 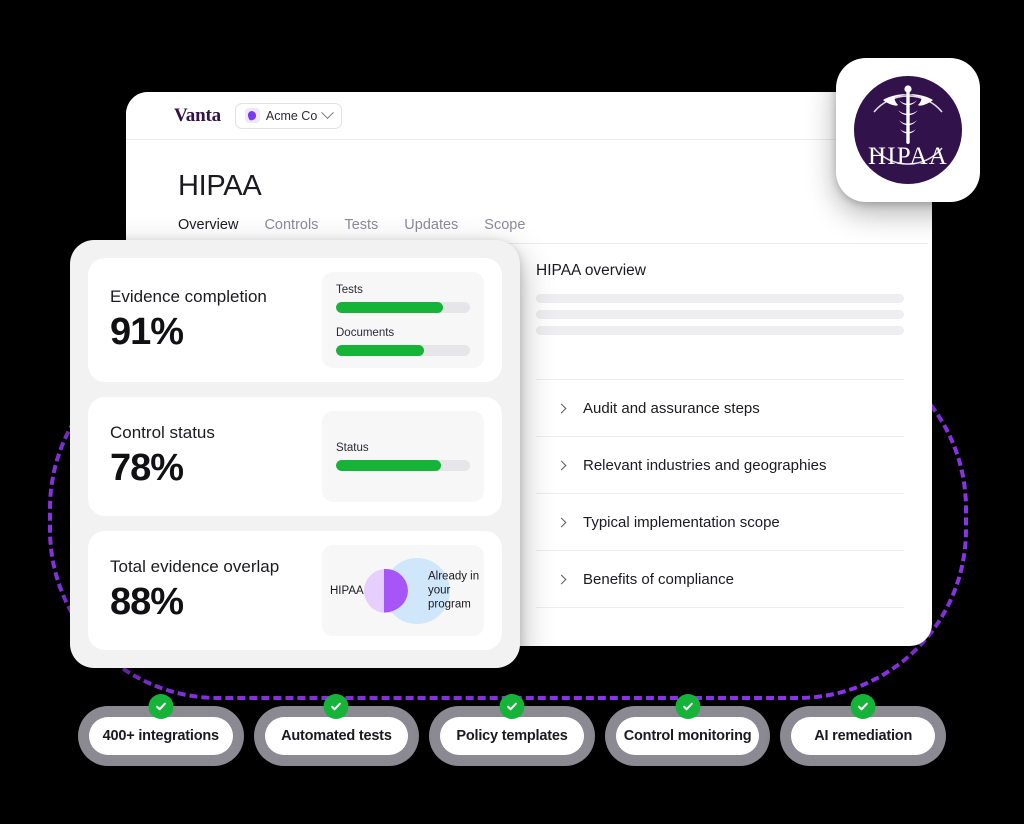 I want to click on pill-inner: AI remediation, so click(x=863, y=736).